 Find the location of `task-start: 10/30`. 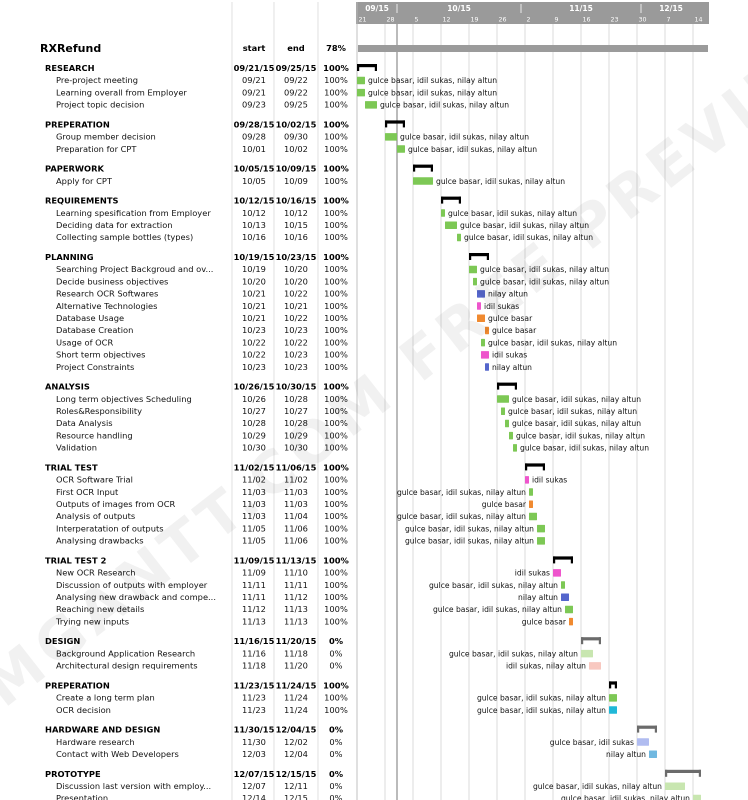

task-start: 10/30 is located at coordinates (254, 448).